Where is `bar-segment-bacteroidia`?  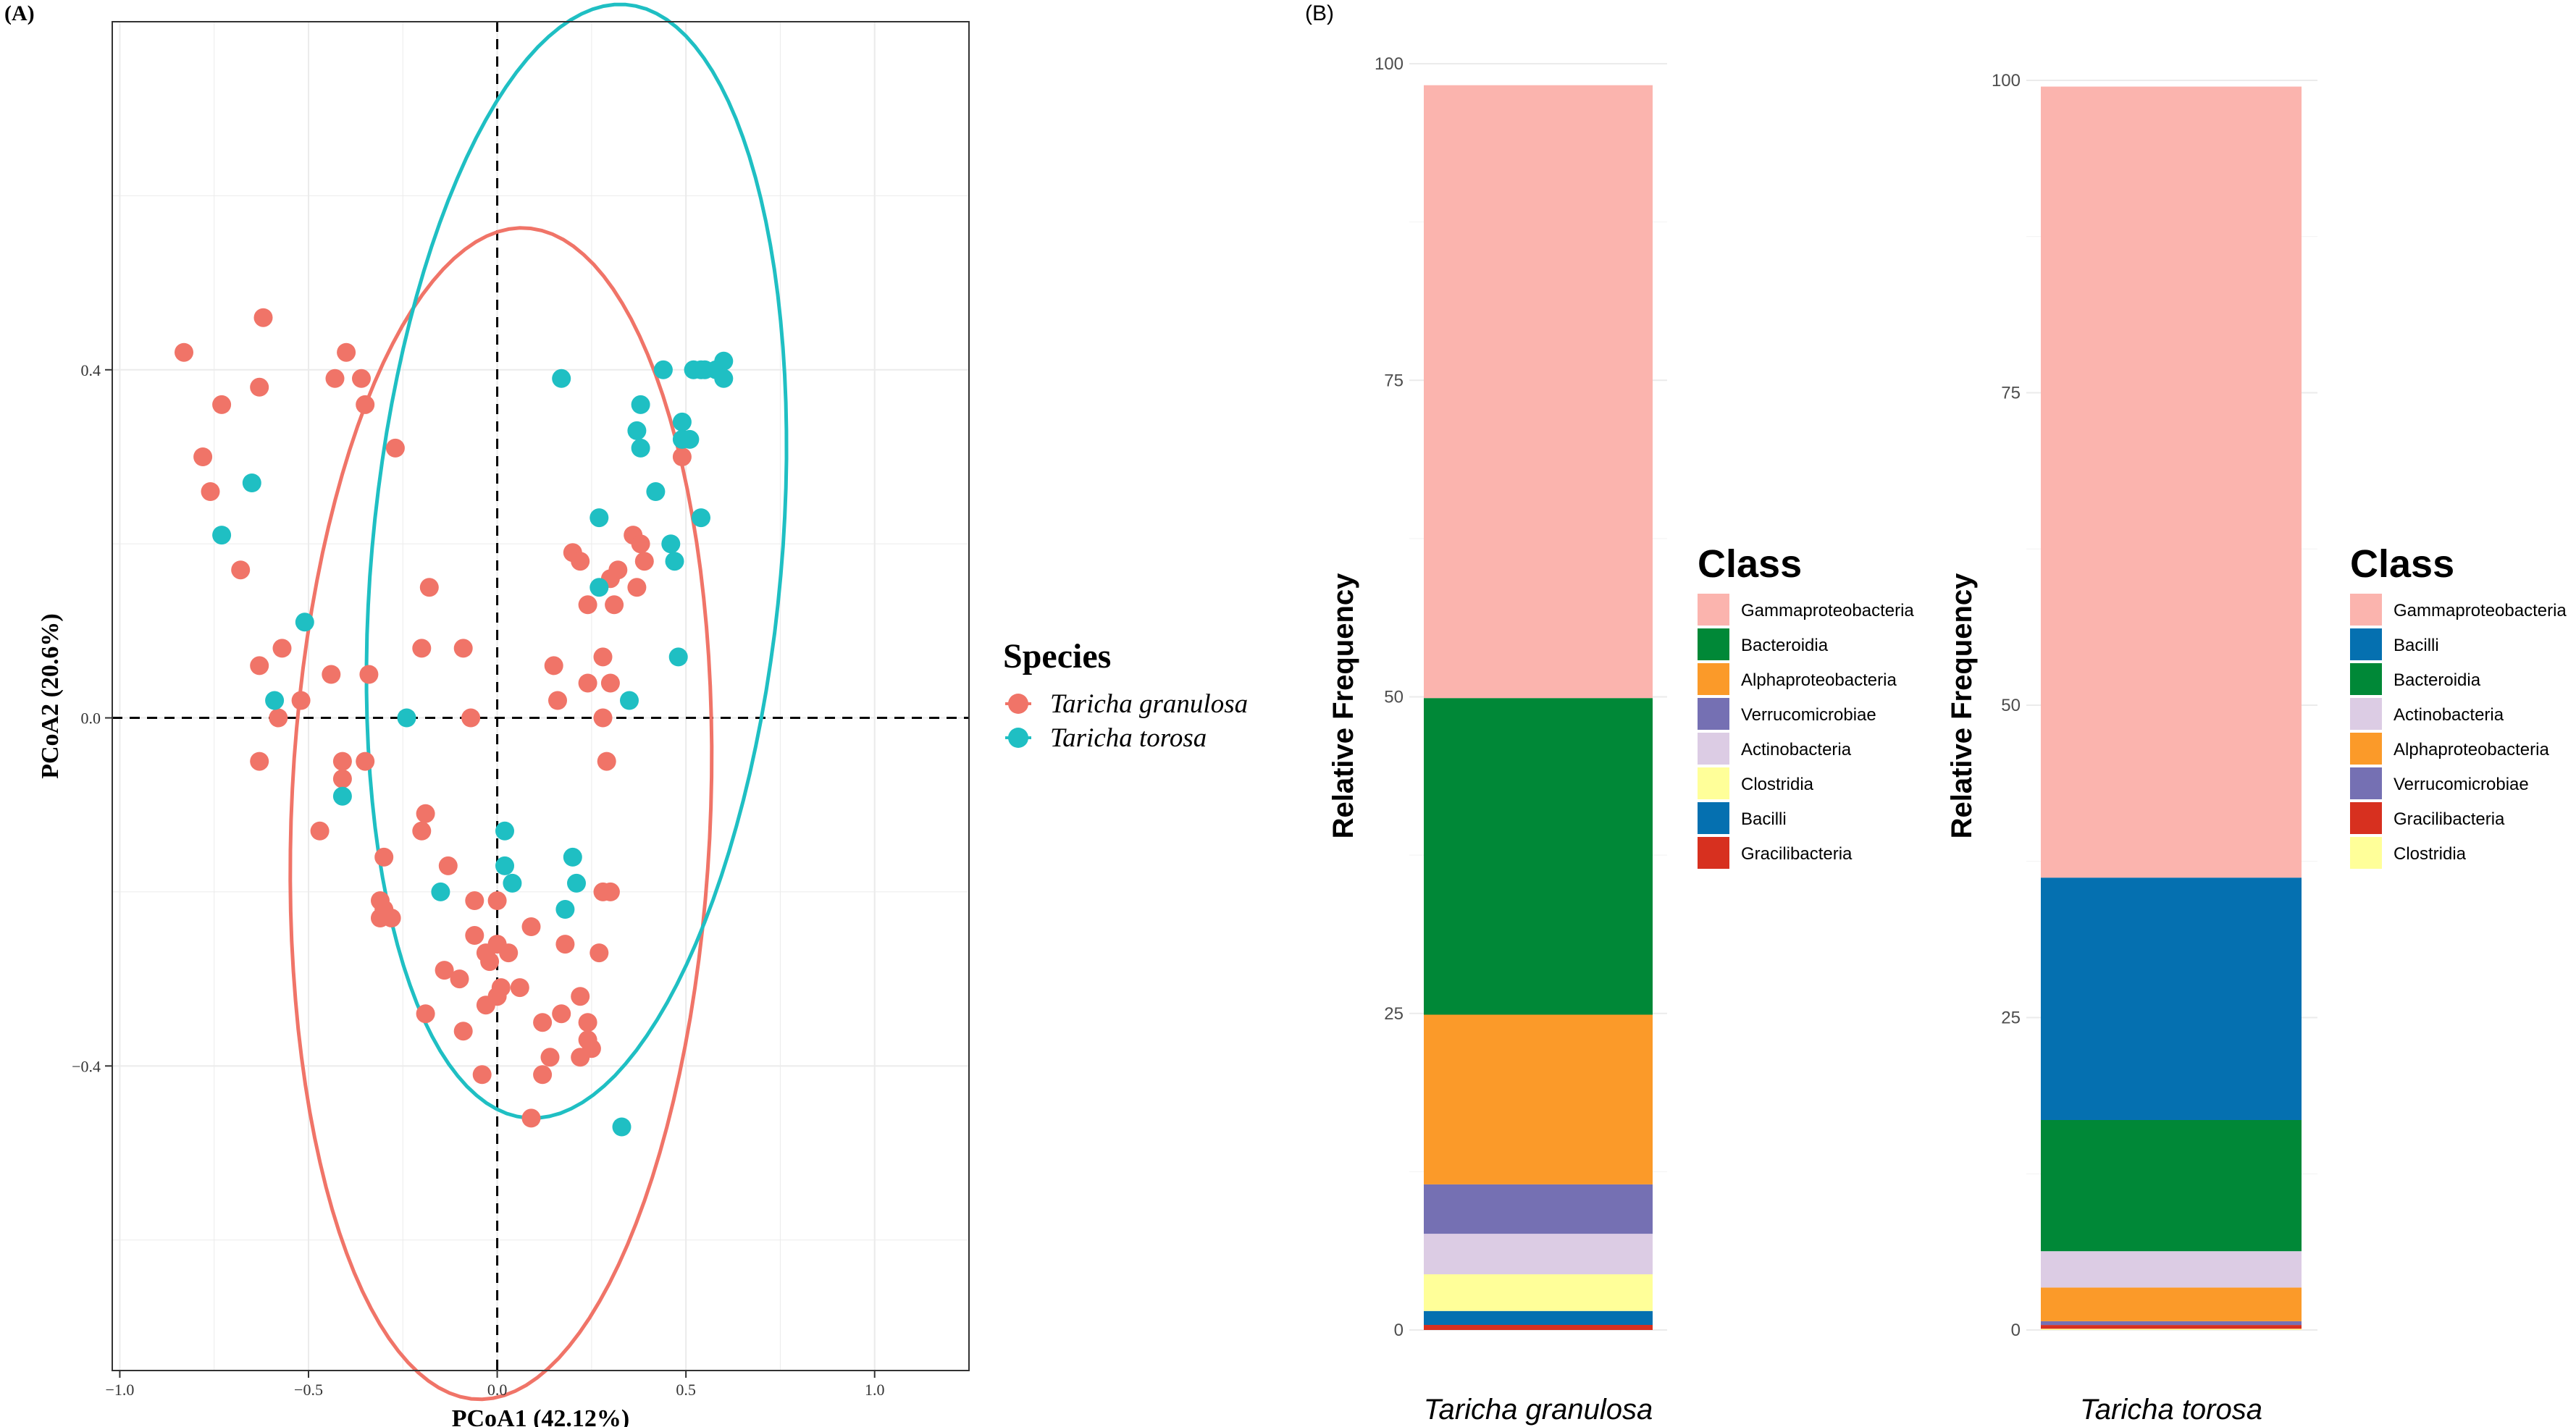 bar-segment-bacteroidia is located at coordinates (1538, 856).